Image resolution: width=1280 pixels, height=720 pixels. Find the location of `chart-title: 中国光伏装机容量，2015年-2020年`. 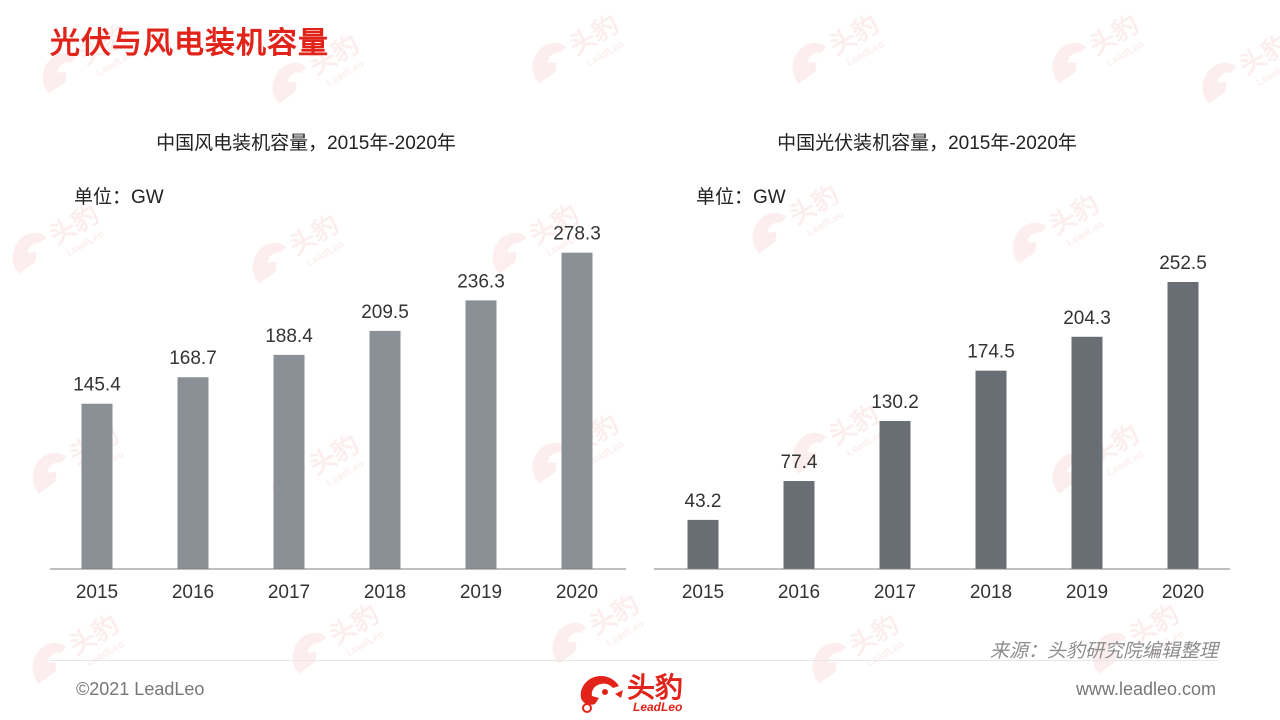

chart-title: 中国光伏装机容量，2015年-2020年 is located at coordinates (927, 143).